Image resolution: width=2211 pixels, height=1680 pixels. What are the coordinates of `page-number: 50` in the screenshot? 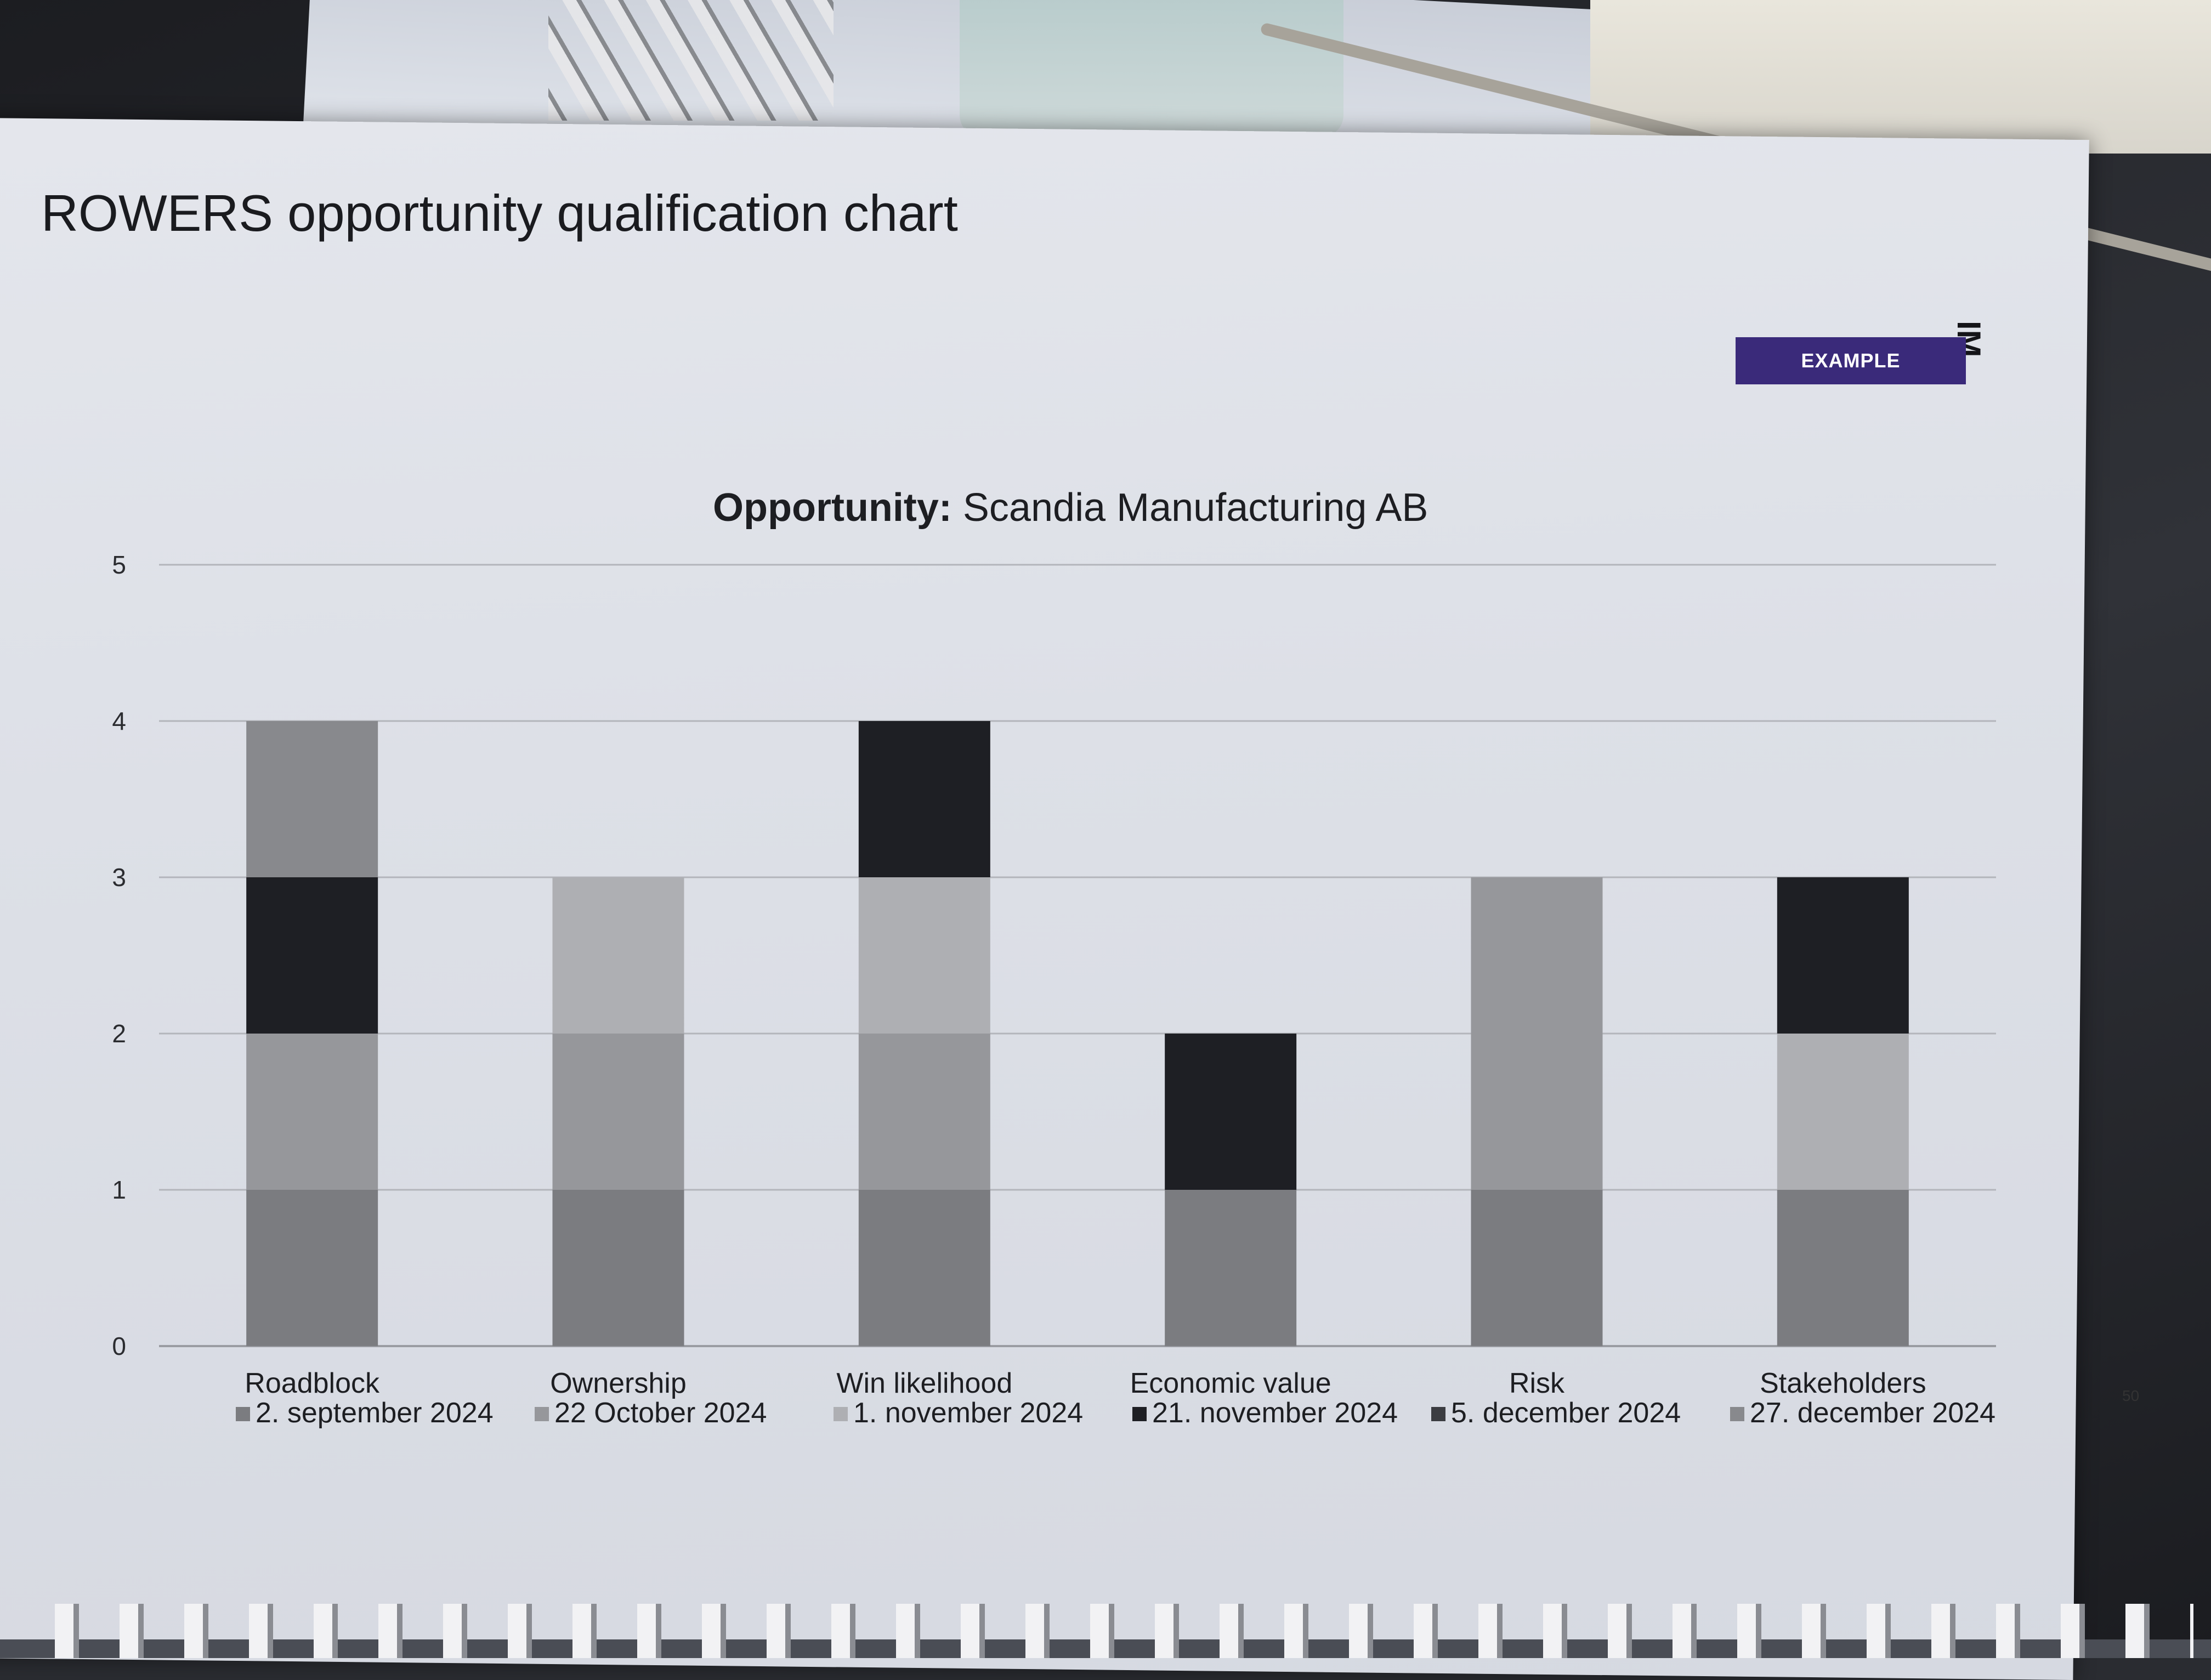 It's located at (2131, 1395).